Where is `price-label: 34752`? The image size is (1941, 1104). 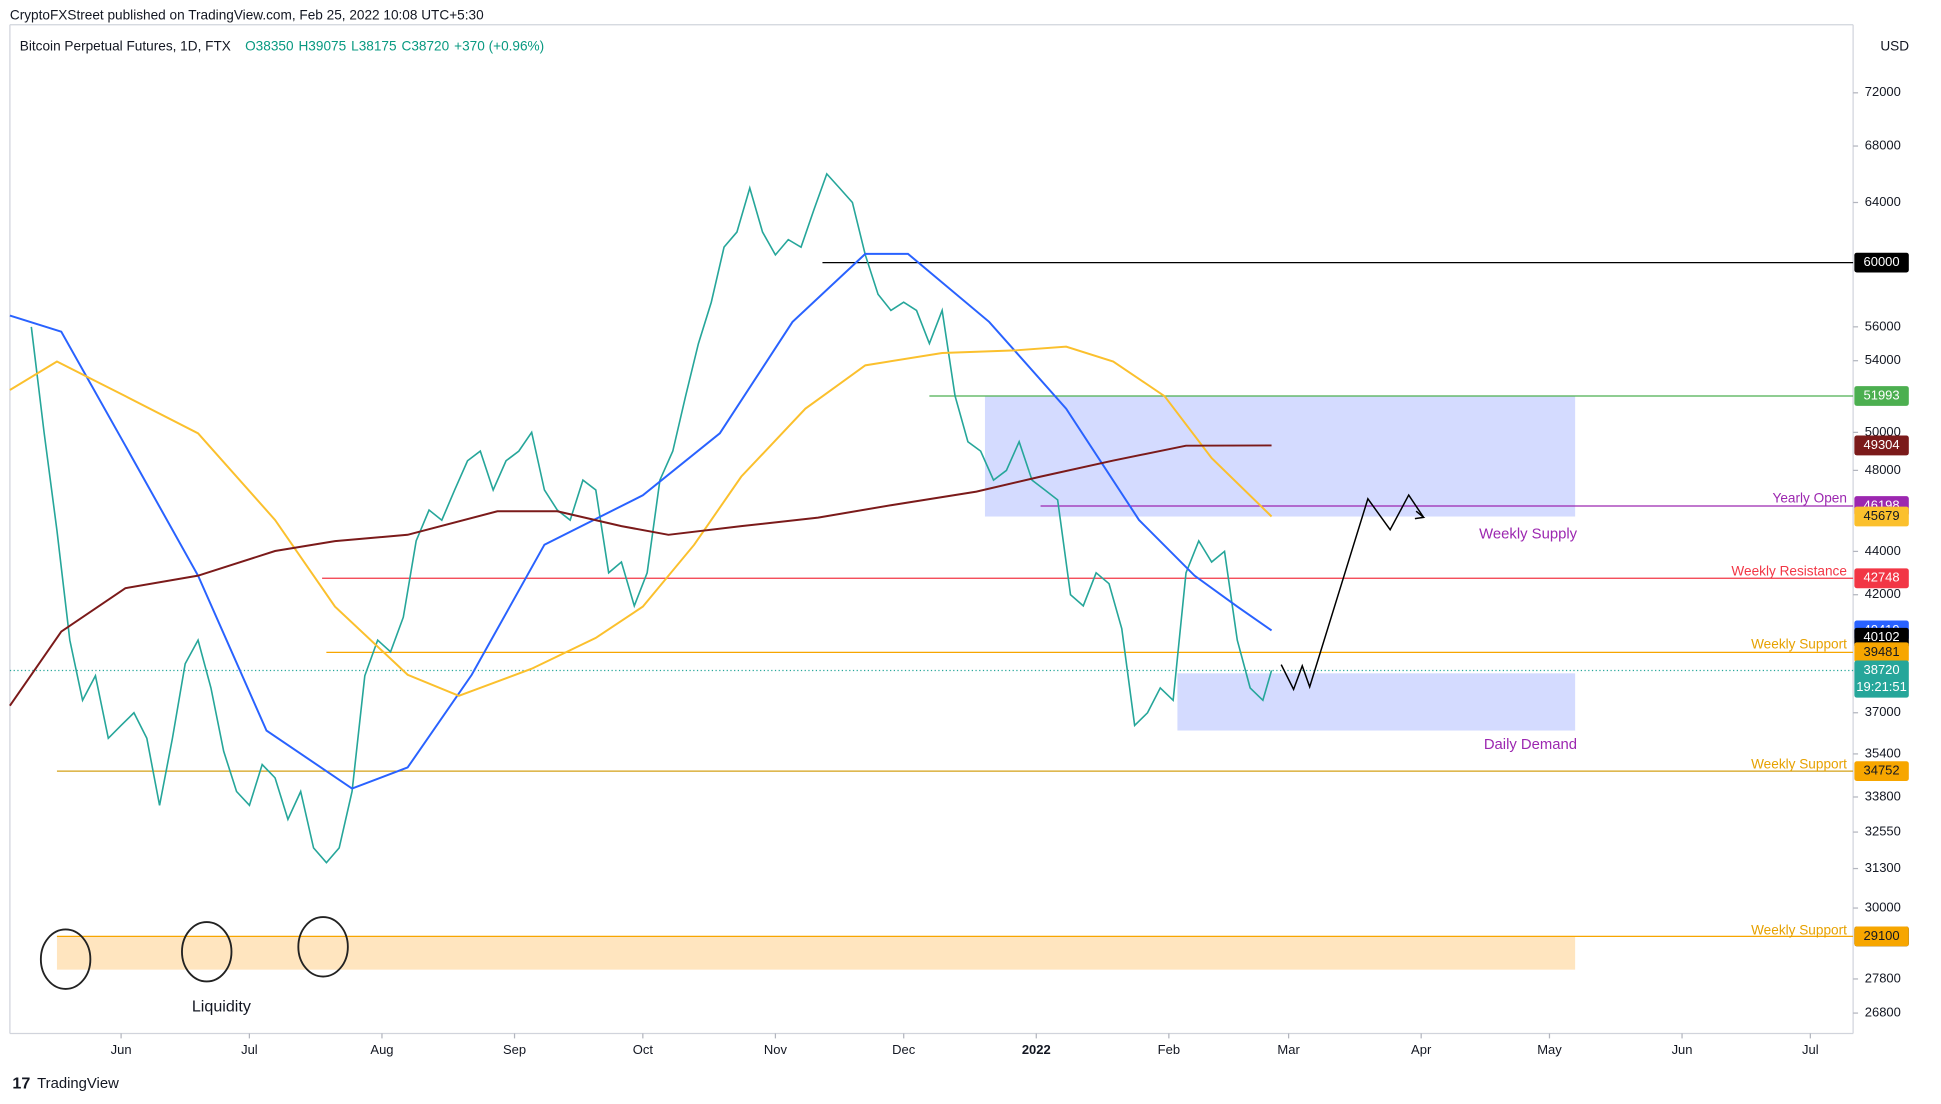
price-label: 34752 is located at coordinates (1882, 770).